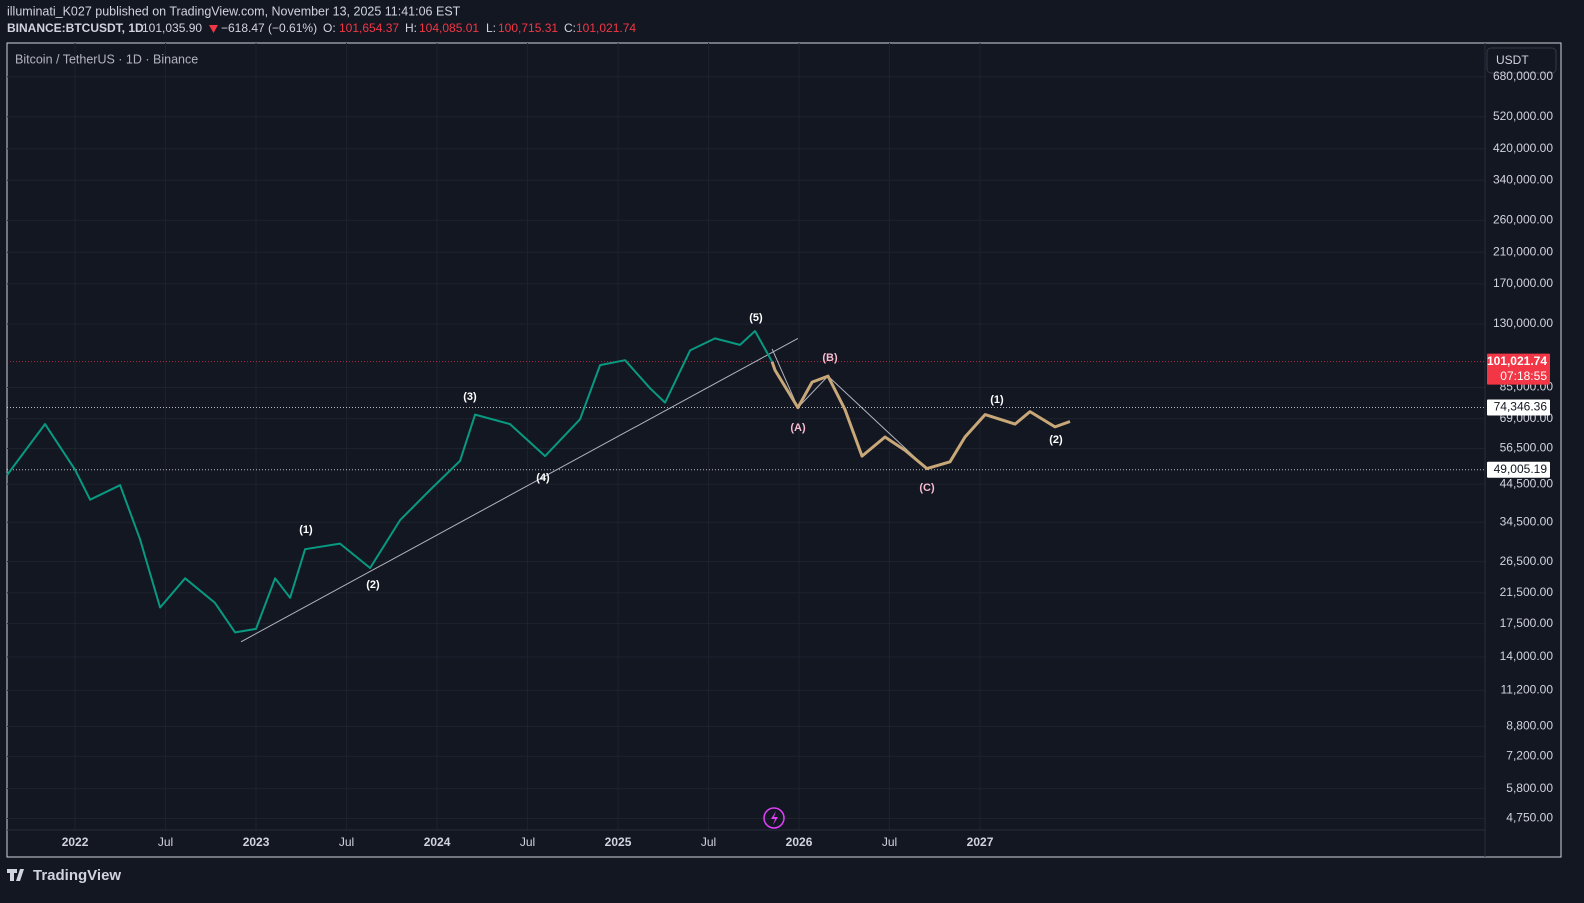  Describe the element at coordinates (927, 488) in the screenshot. I see `wave-label: (C)` at that location.